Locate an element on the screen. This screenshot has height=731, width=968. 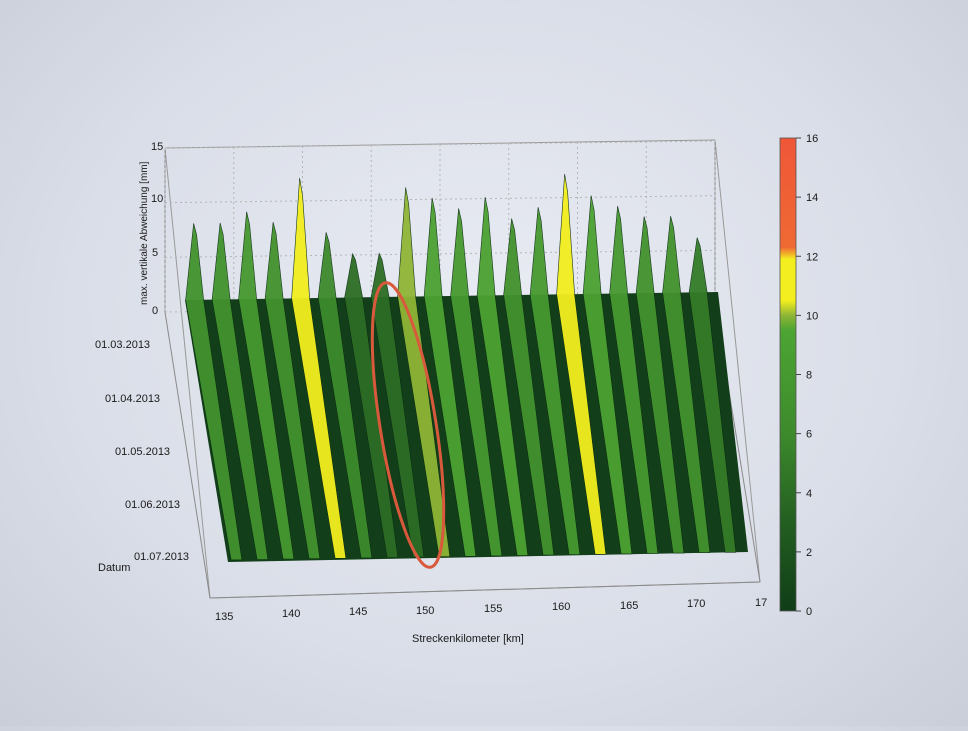
x-tick-155: 155 is located at coordinates (493, 609).